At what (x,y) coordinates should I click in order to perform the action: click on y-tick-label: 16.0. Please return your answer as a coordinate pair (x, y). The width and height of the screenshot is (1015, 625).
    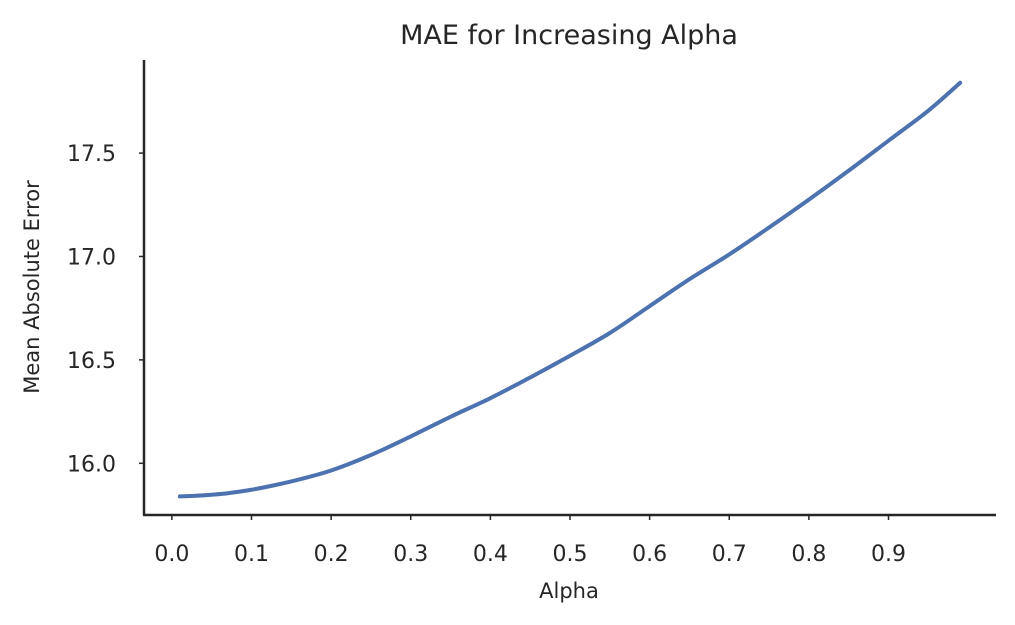
    Looking at the image, I should click on (91, 464).